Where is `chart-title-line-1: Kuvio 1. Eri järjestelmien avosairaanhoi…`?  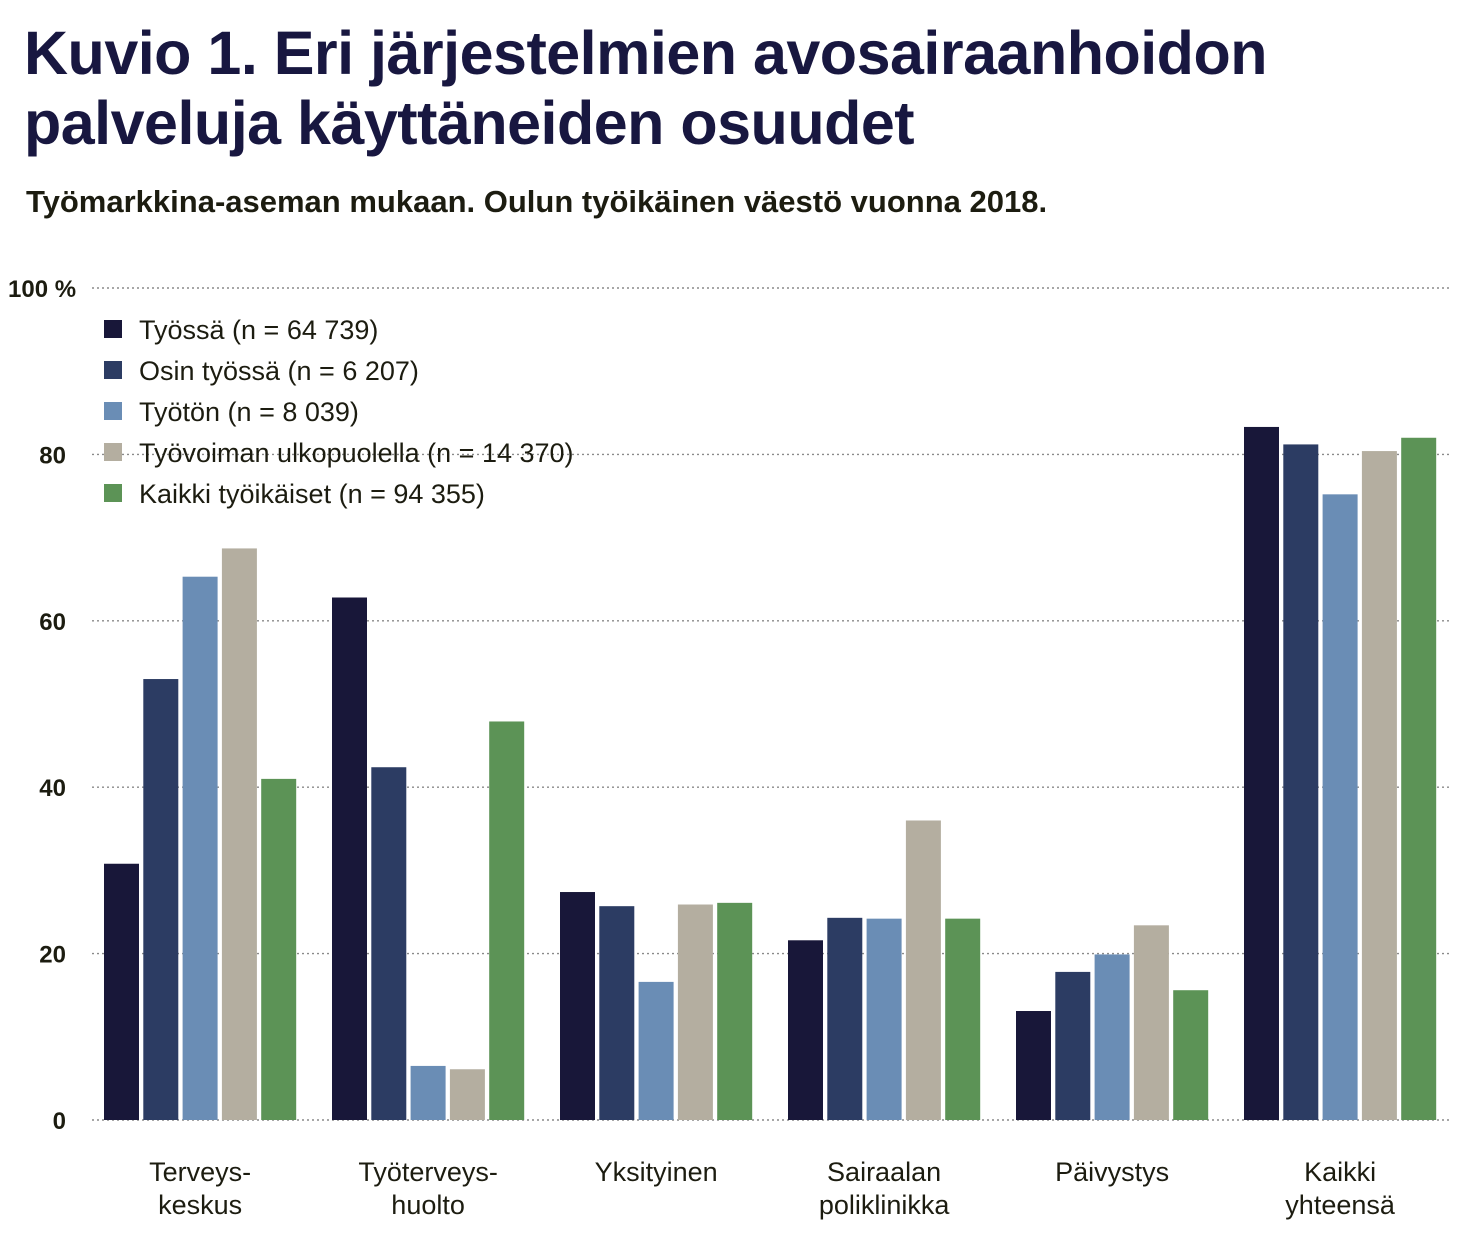
chart-title-line-1: Kuvio 1. Eri järjestelmien avosairaanhoi… is located at coordinates (645, 53).